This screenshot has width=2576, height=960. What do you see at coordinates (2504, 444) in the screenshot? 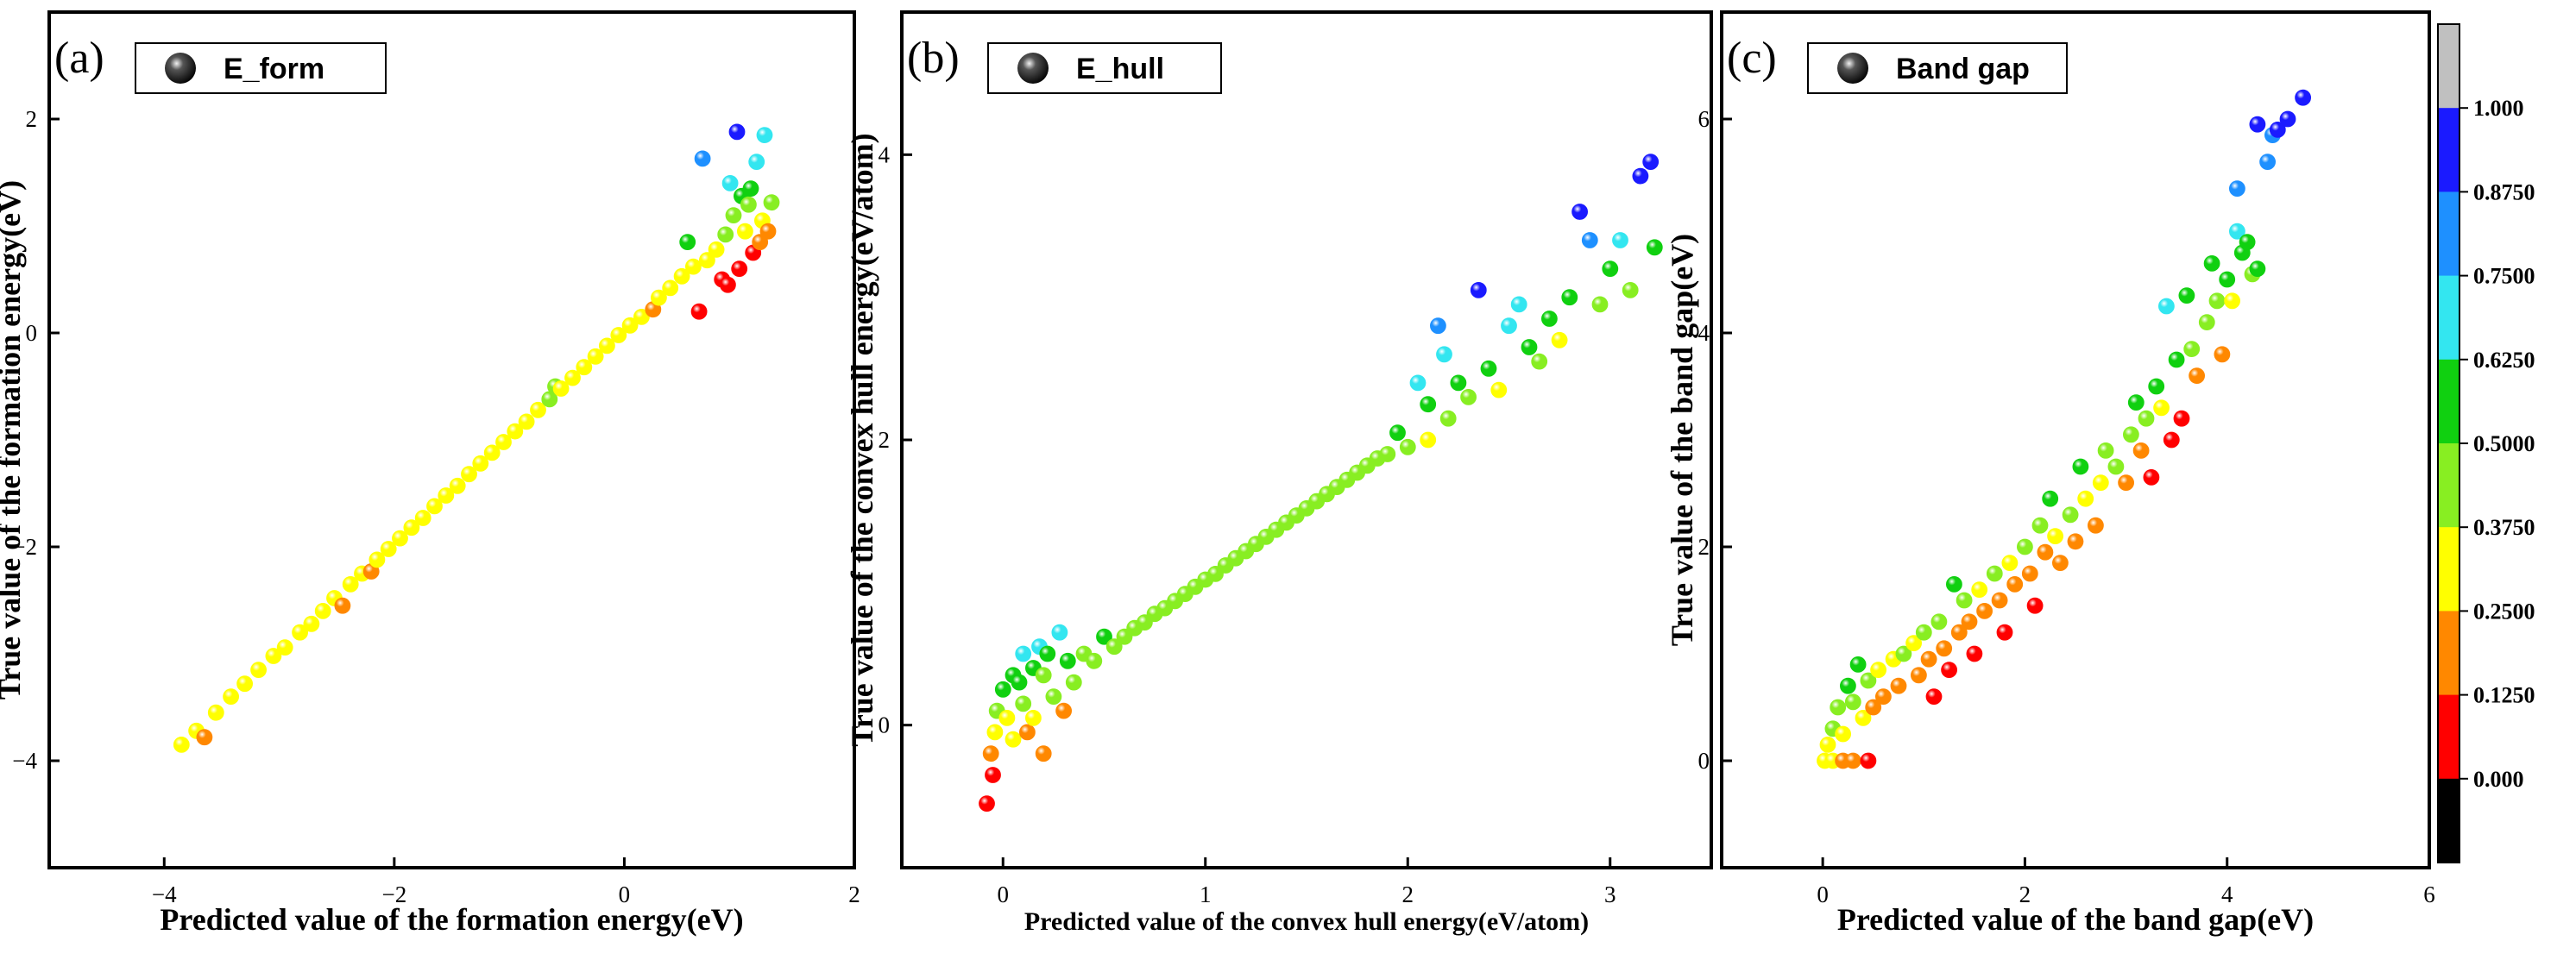
I see `colorbar-tick-label: 0.5000` at bounding box center [2504, 444].